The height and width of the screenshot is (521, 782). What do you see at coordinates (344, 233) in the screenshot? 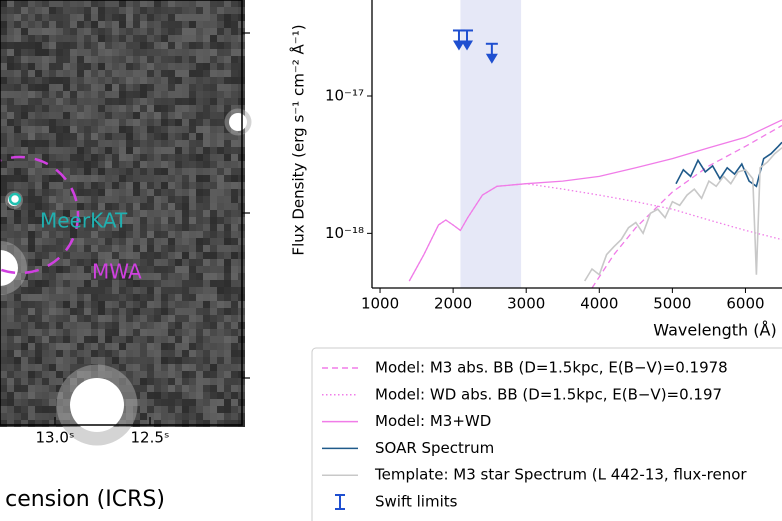
I see `y-tick-label: 10⁻¹⁸` at bounding box center [344, 233].